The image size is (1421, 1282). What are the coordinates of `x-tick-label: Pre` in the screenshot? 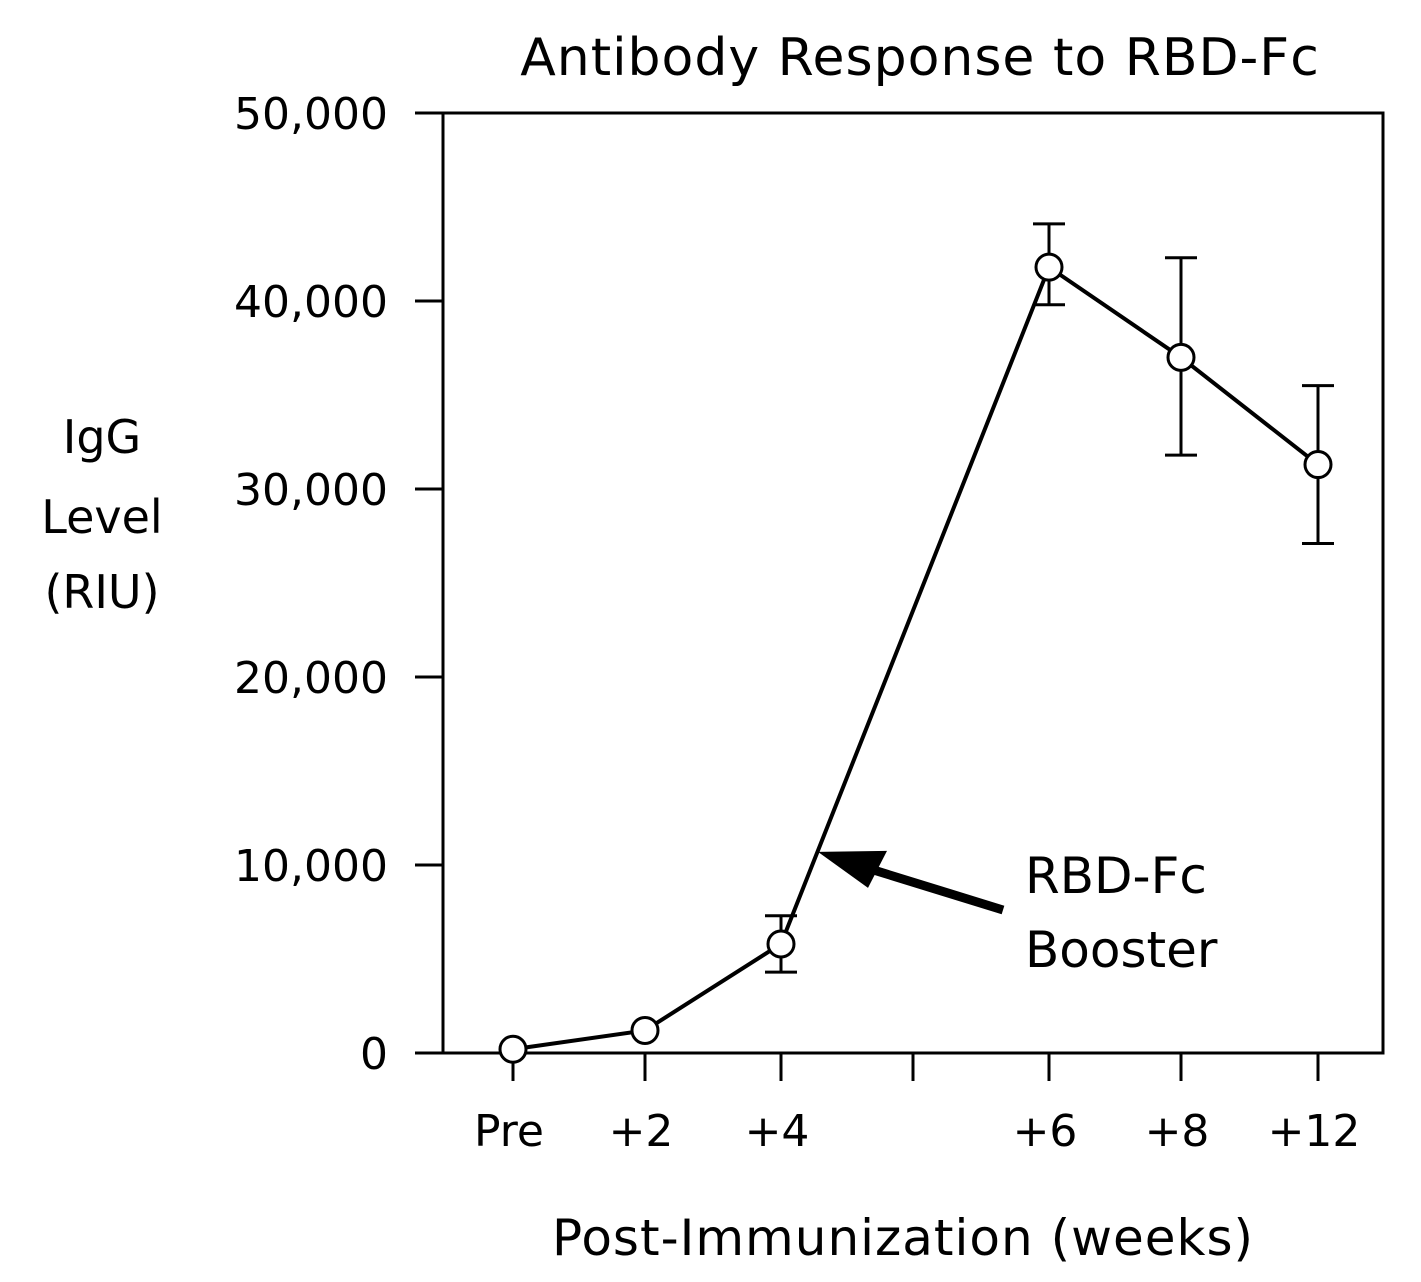 It's located at (509, 1131).